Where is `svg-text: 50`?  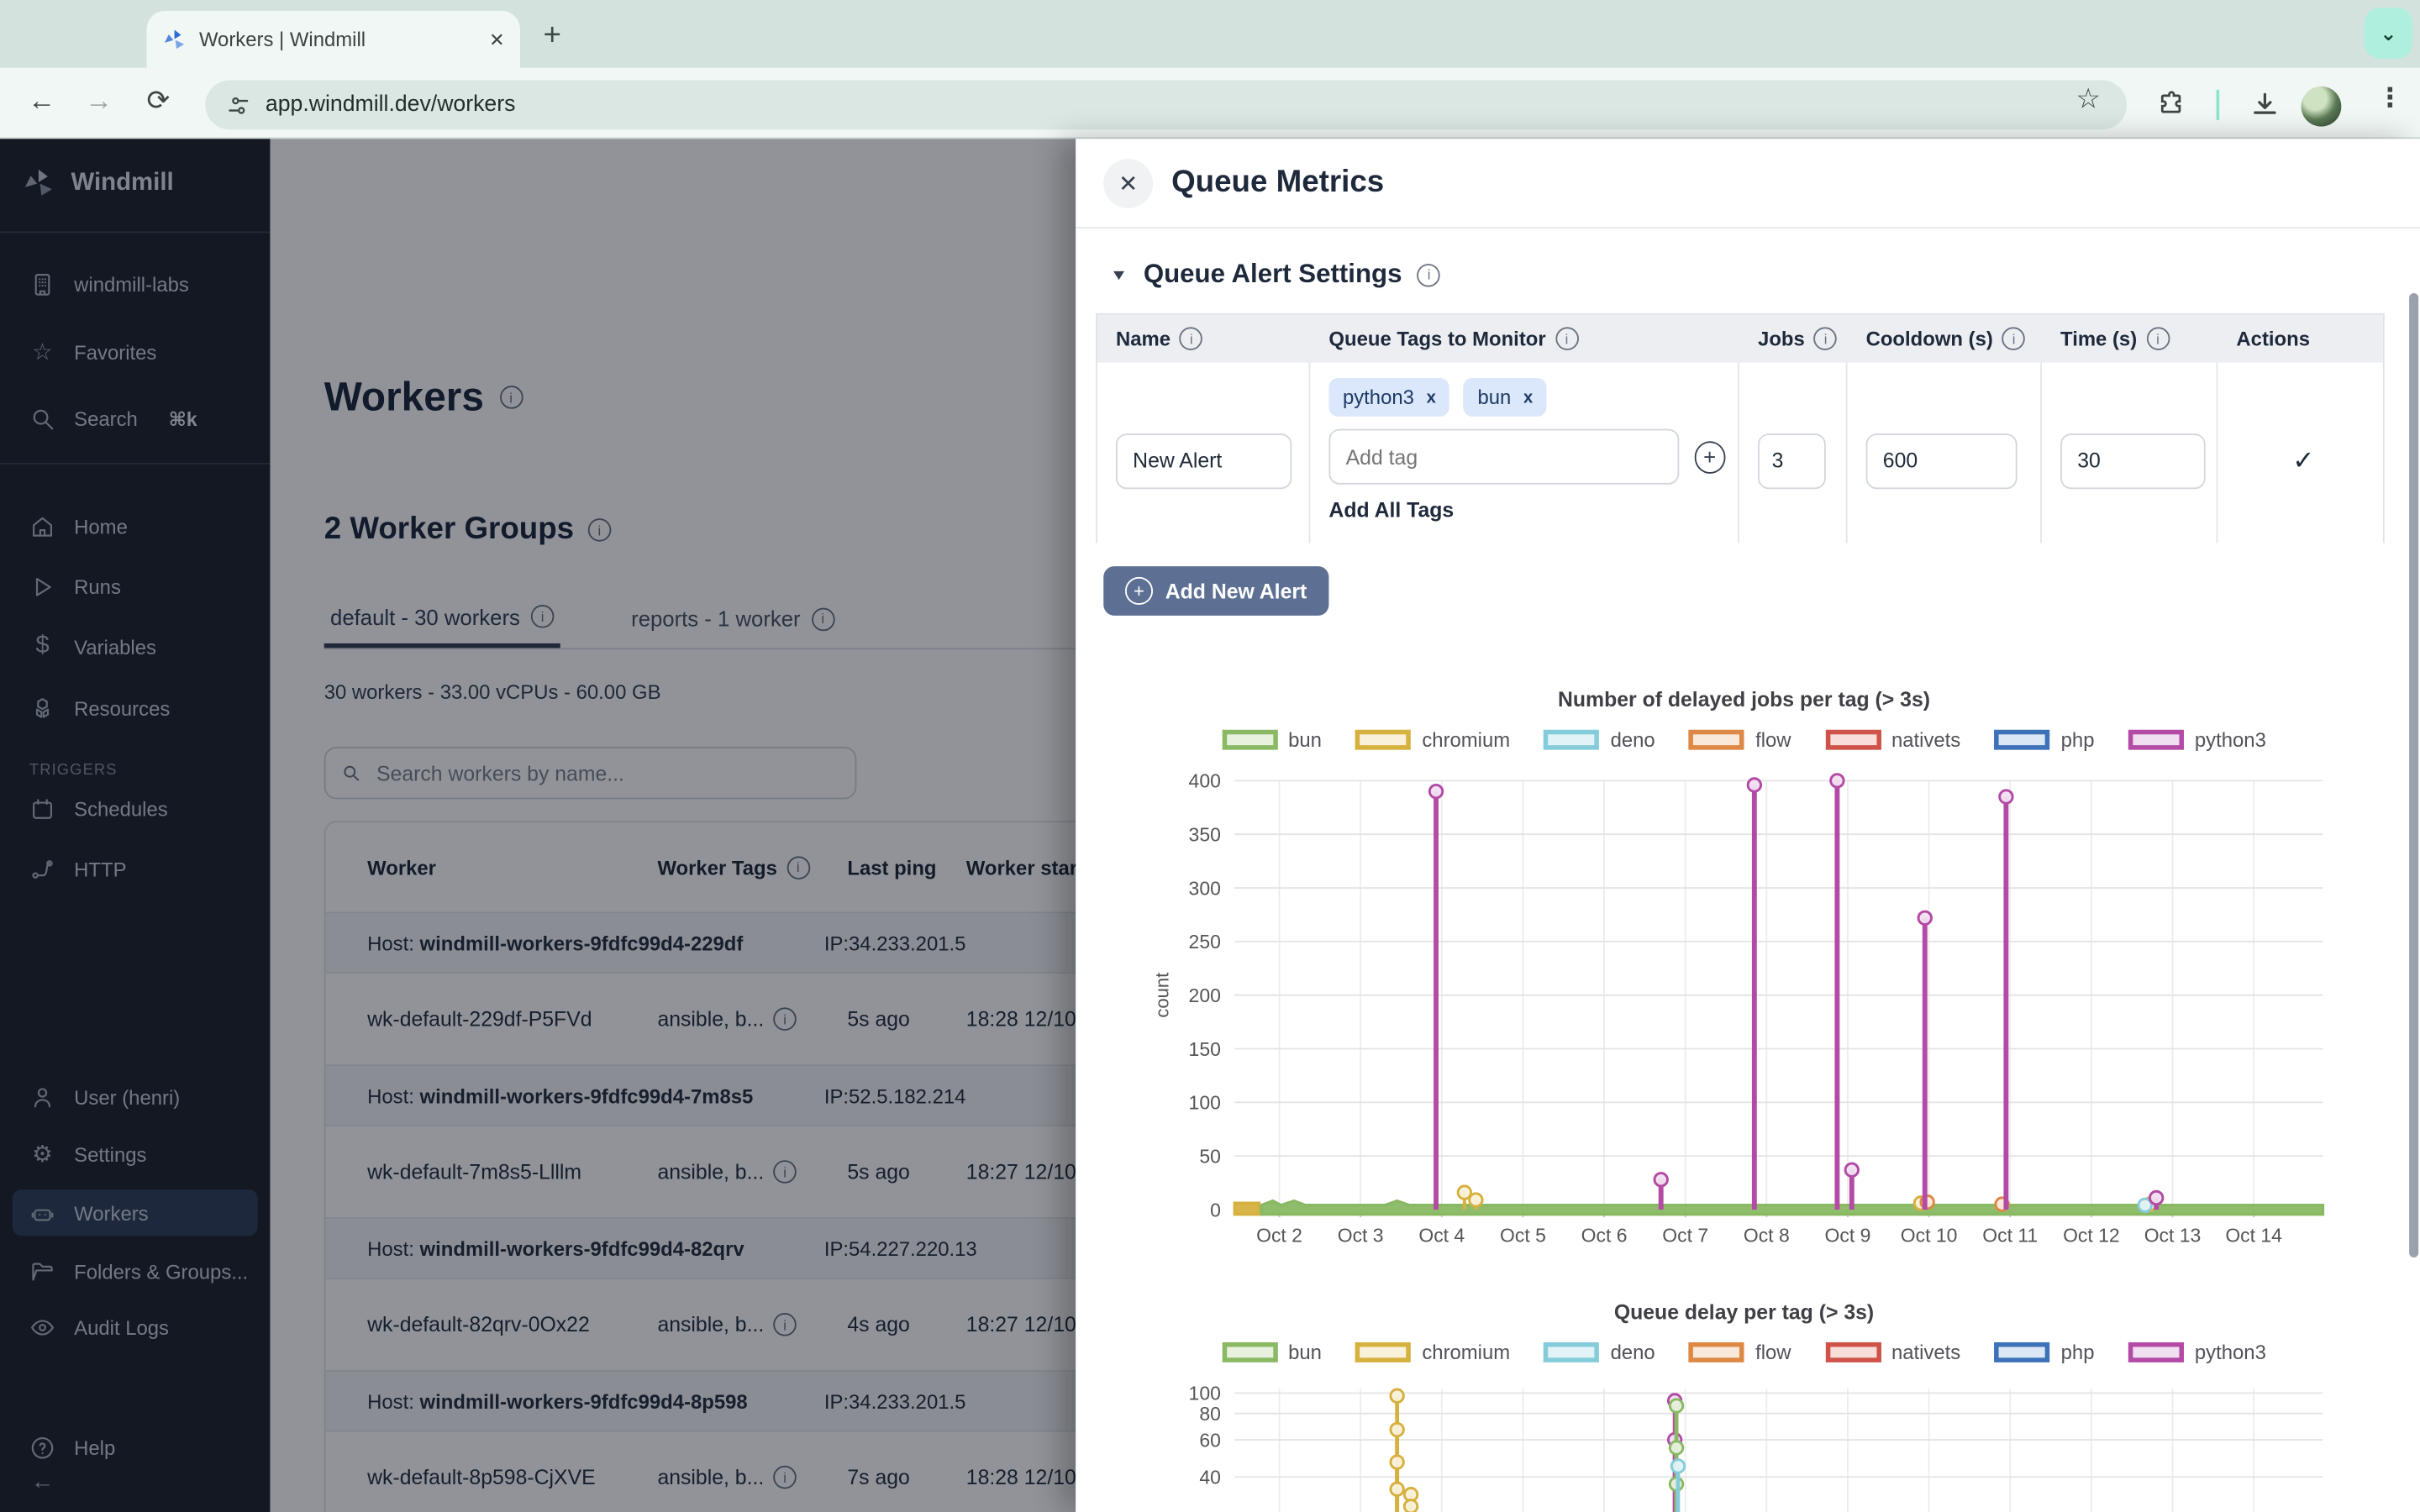
svg-text: 50 is located at coordinates (1210, 1156).